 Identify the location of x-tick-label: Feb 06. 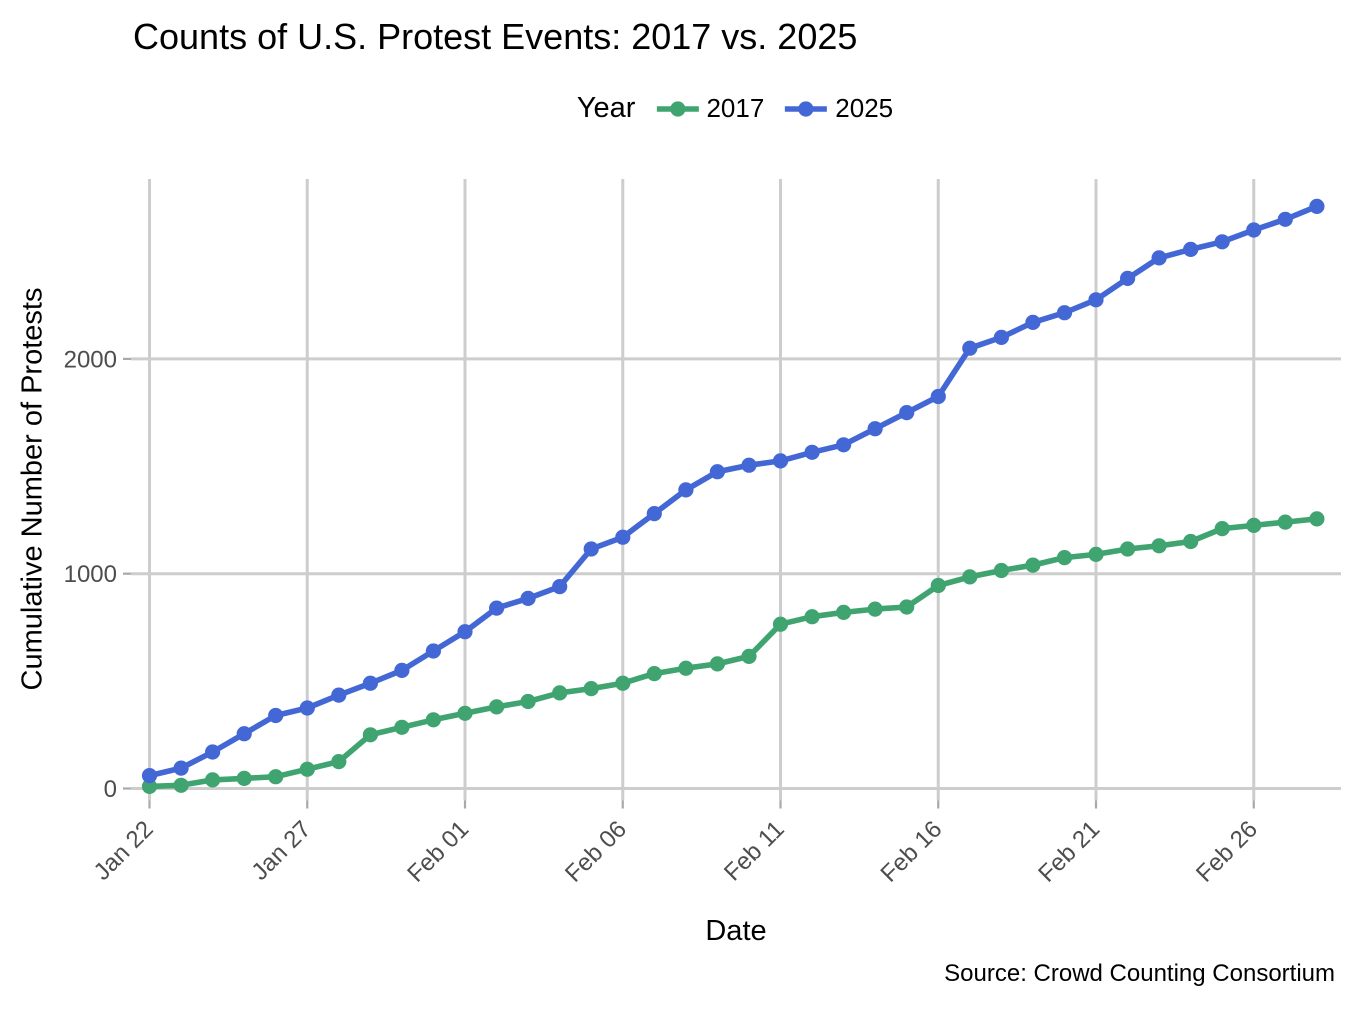
(596, 852).